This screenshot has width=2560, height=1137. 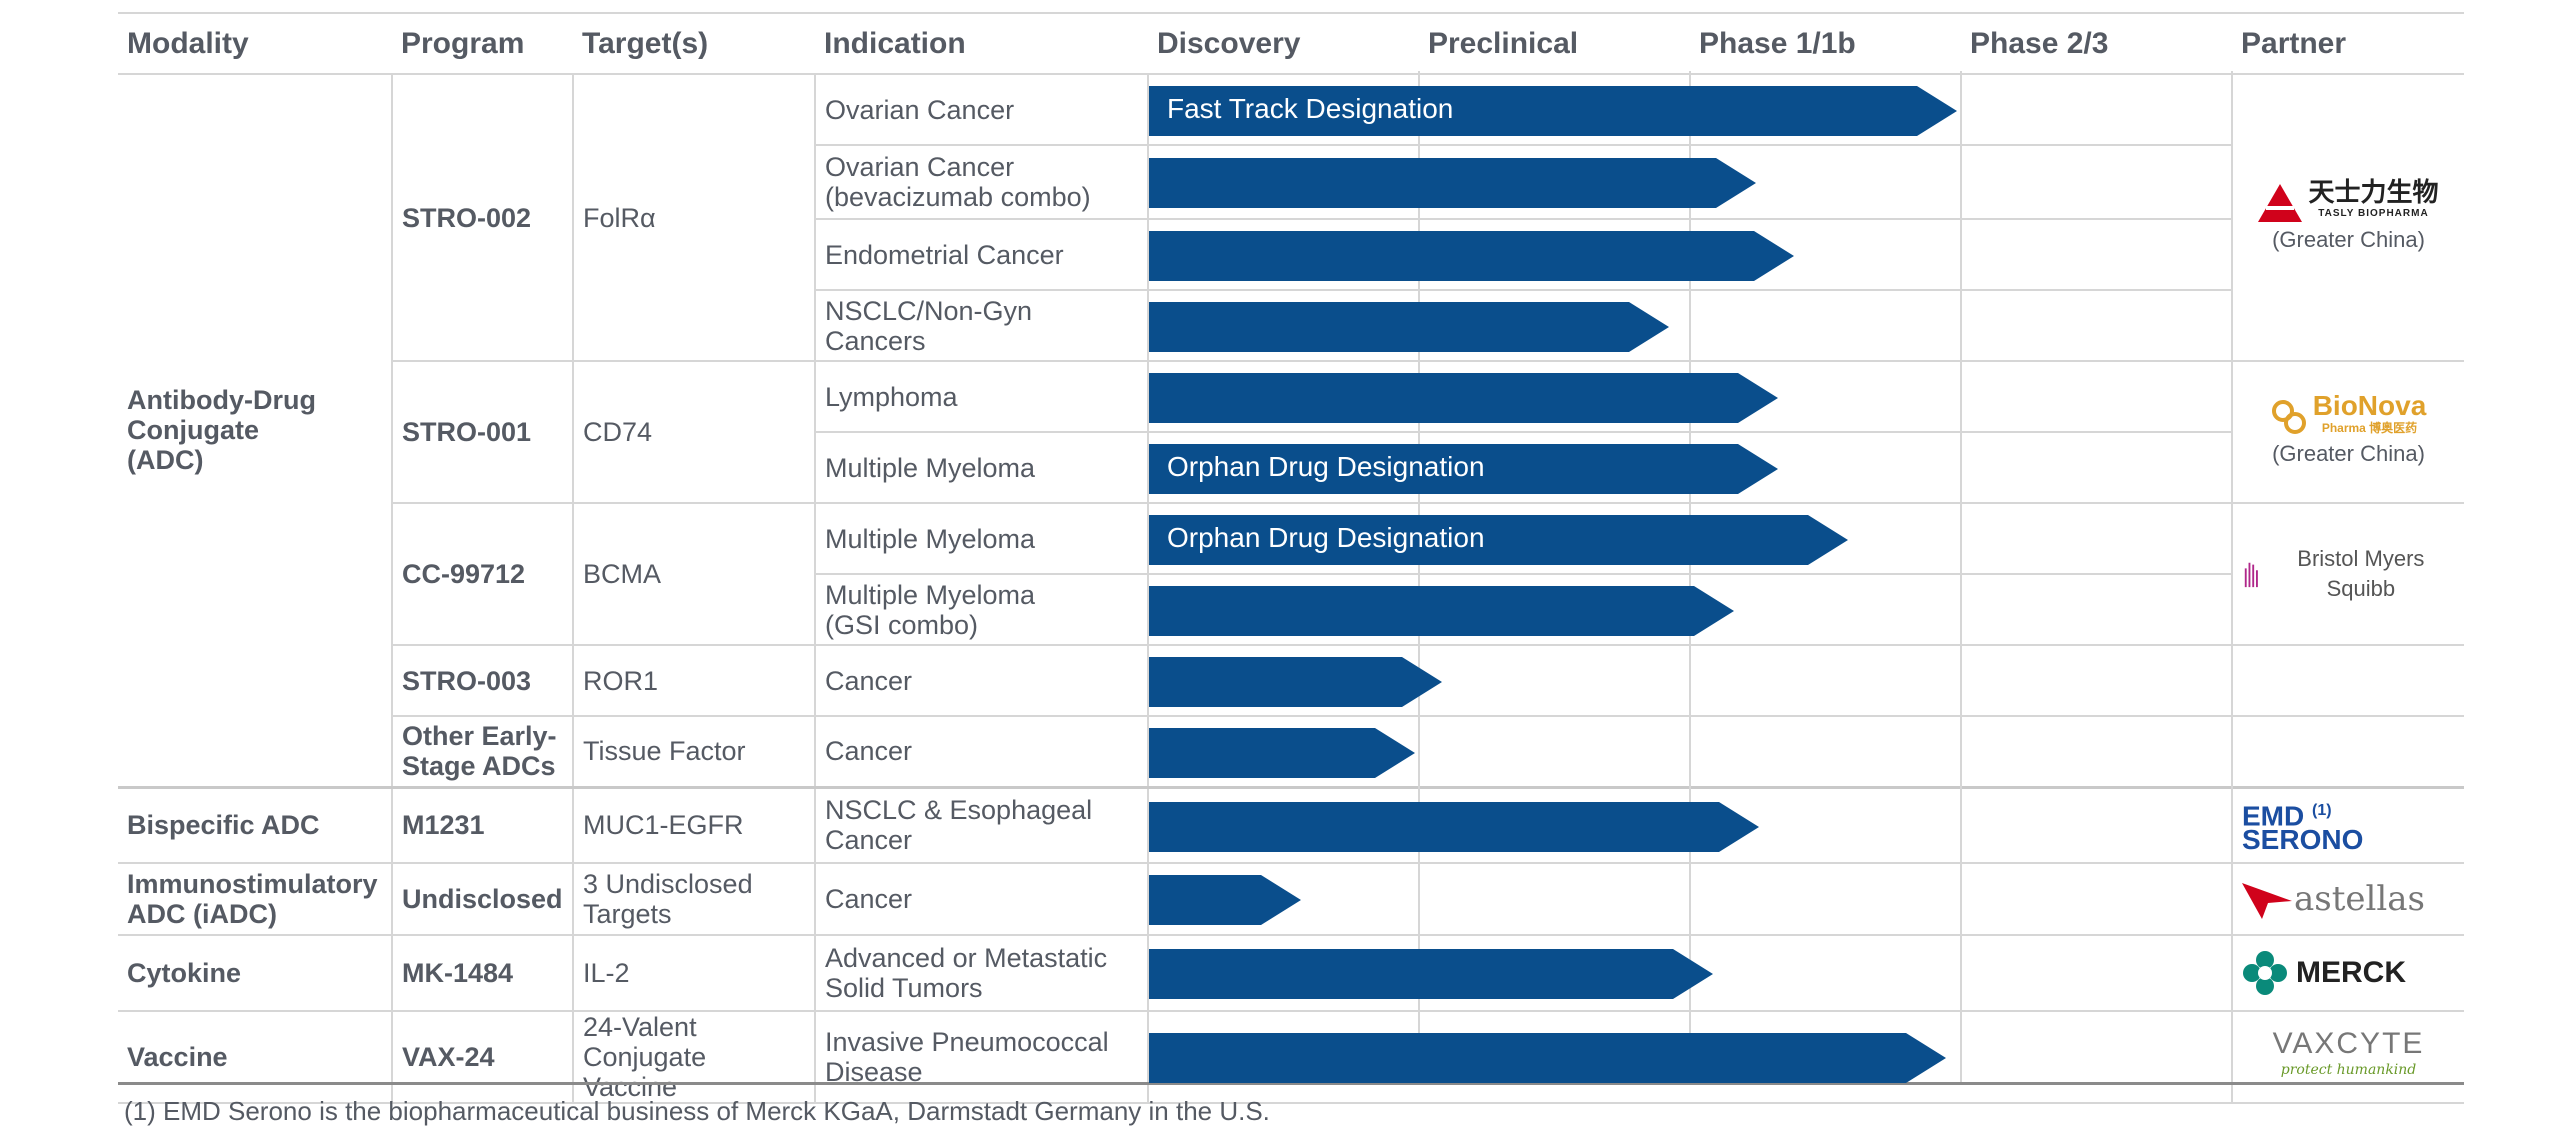 What do you see at coordinates (1291, 609) in the screenshot?
I see `table-row: Multiple Myeloma (GSI combo)` at bounding box center [1291, 609].